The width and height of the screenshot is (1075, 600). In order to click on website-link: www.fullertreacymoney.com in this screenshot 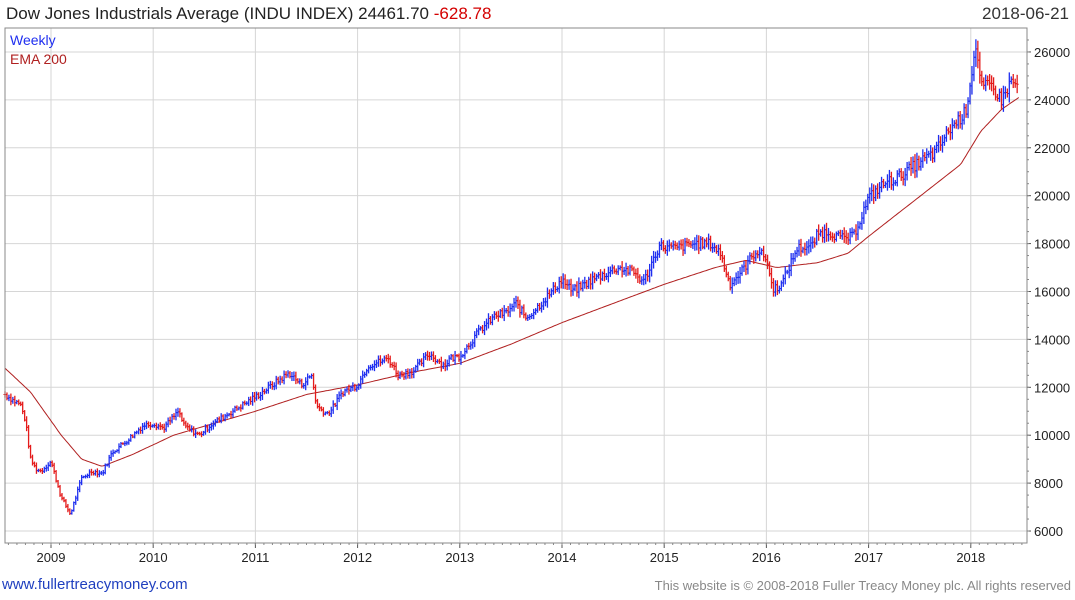, I will do `click(95, 584)`.